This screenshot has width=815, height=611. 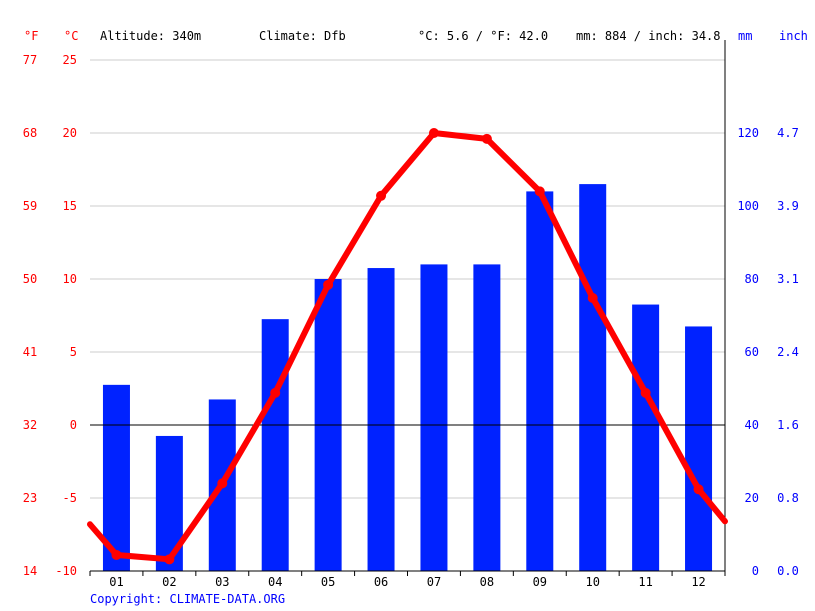 What do you see at coordinates (381, 582) in the screenshot?
I see `month-tick-label: 06` at bounding box center [381, 582].